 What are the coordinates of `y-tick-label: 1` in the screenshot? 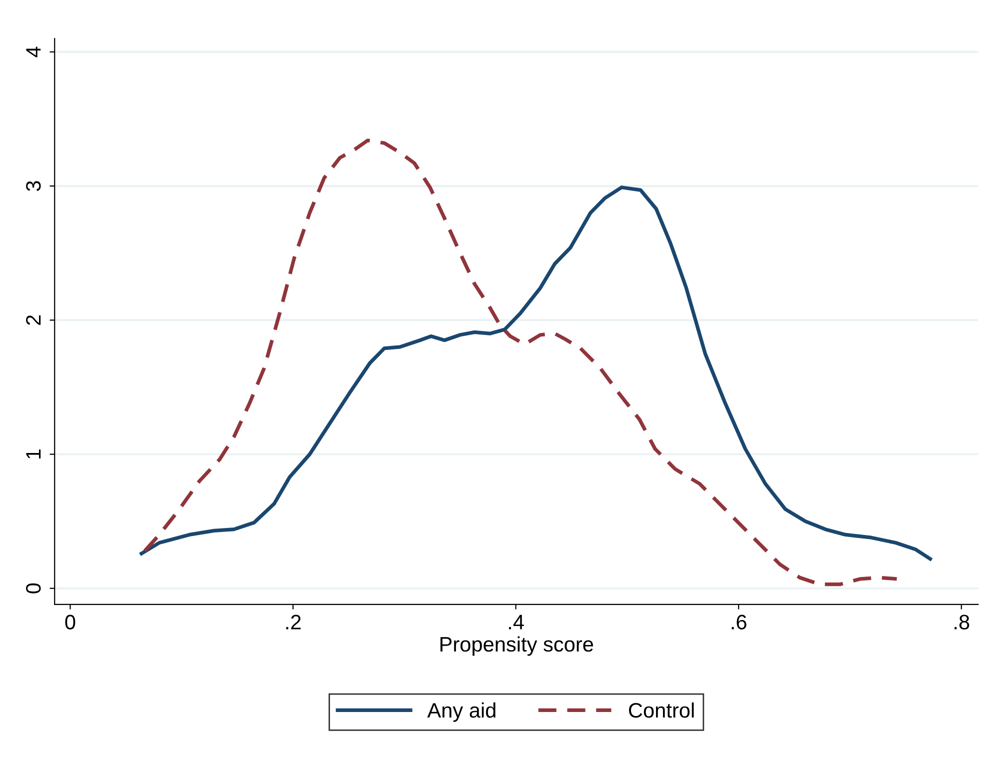 It's located at (33, 453).